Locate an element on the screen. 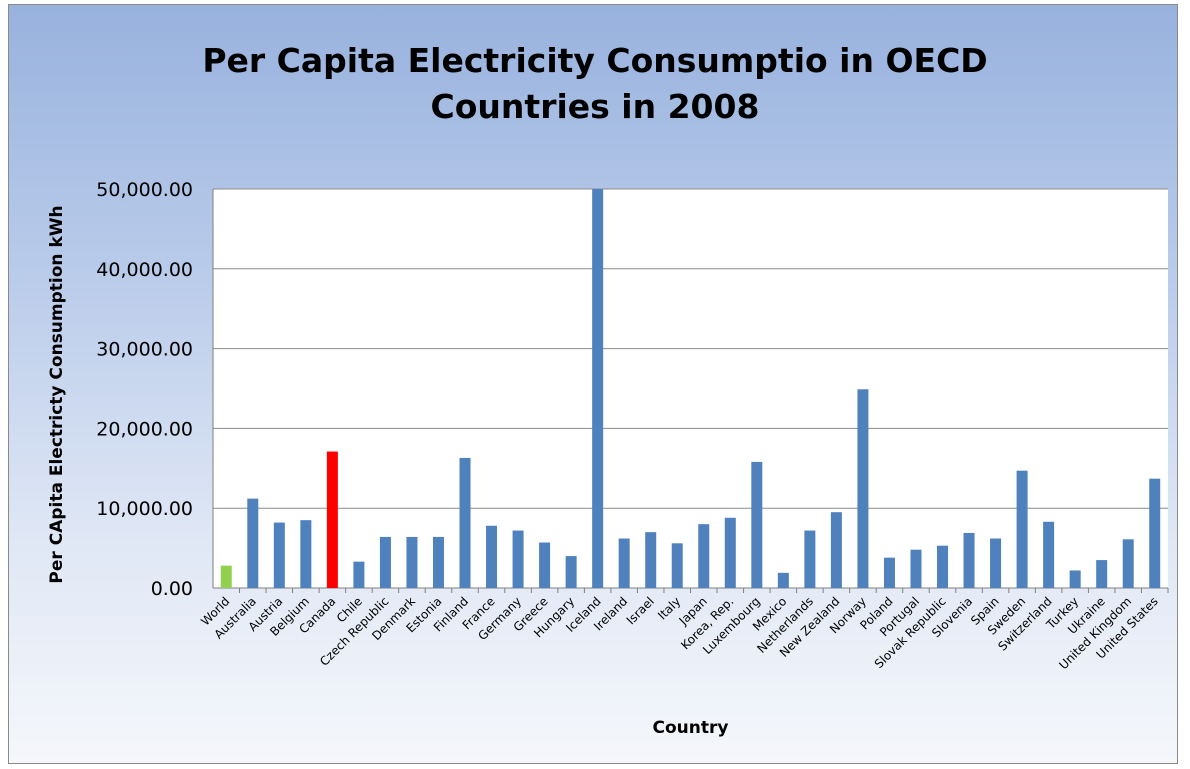 The height and width of the screenshot is (769, 1190). y-tick-label: 30,000.00 is located at coordinates (144, 350).